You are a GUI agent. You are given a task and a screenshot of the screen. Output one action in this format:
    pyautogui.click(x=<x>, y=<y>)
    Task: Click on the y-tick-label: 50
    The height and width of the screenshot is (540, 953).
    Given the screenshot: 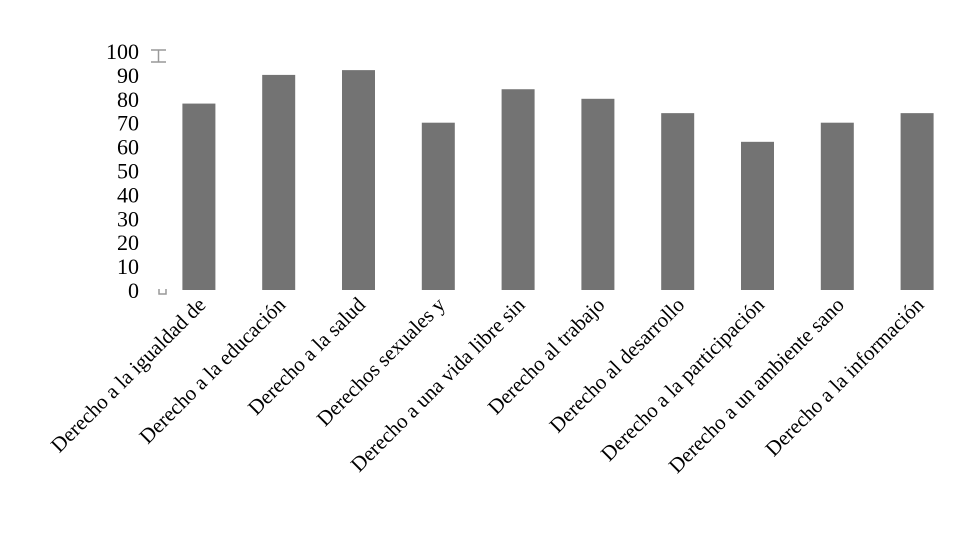 What is the action you would take?
    pyautogui.click(x=128, y=171)
    